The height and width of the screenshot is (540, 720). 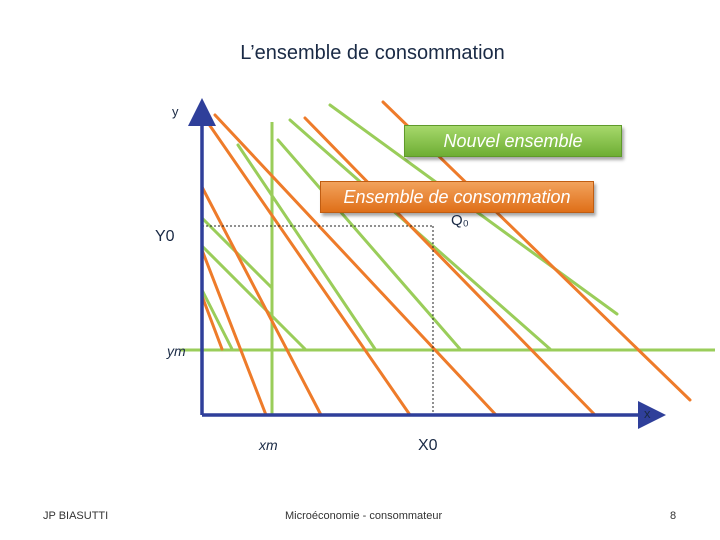 What do you see at coordinates (176, 351) in the screenshot?
I see `ym-label: ym` at bounding box center [176, 351].